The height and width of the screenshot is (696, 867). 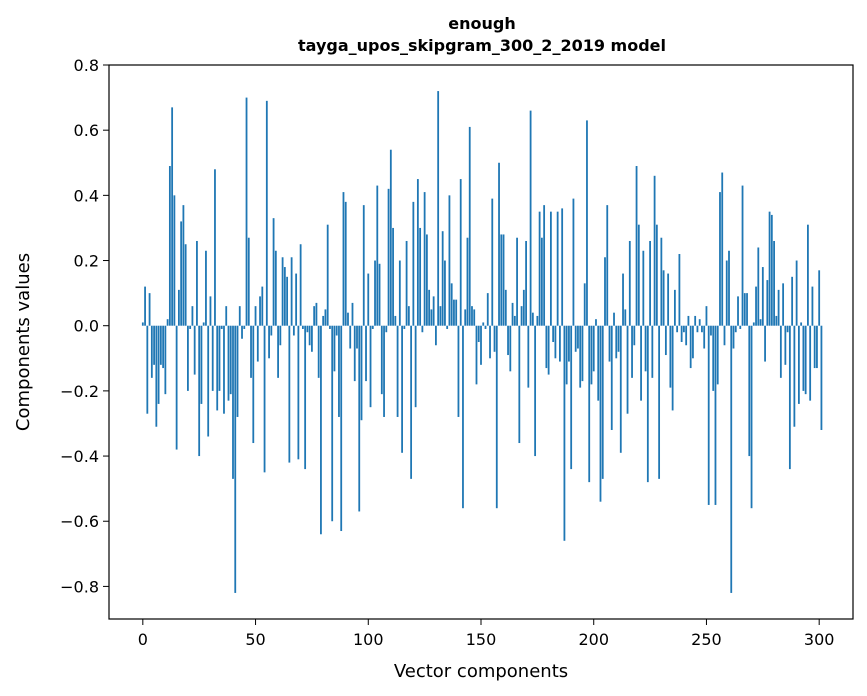 I want to click on y-tick-label: −0.4, so click(x=79, y=456).